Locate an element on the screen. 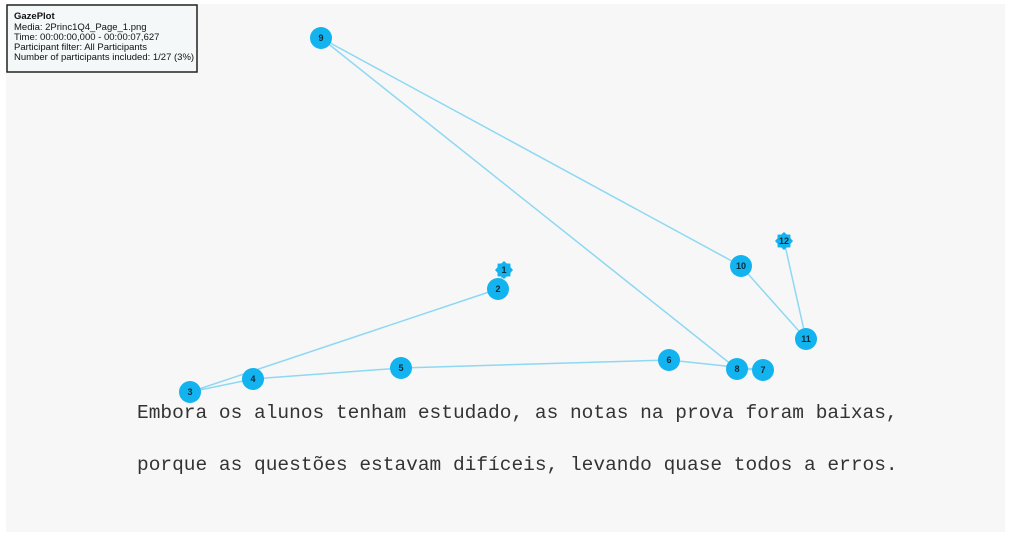  fixation-label: 8 is located at coordinates (736, 369).